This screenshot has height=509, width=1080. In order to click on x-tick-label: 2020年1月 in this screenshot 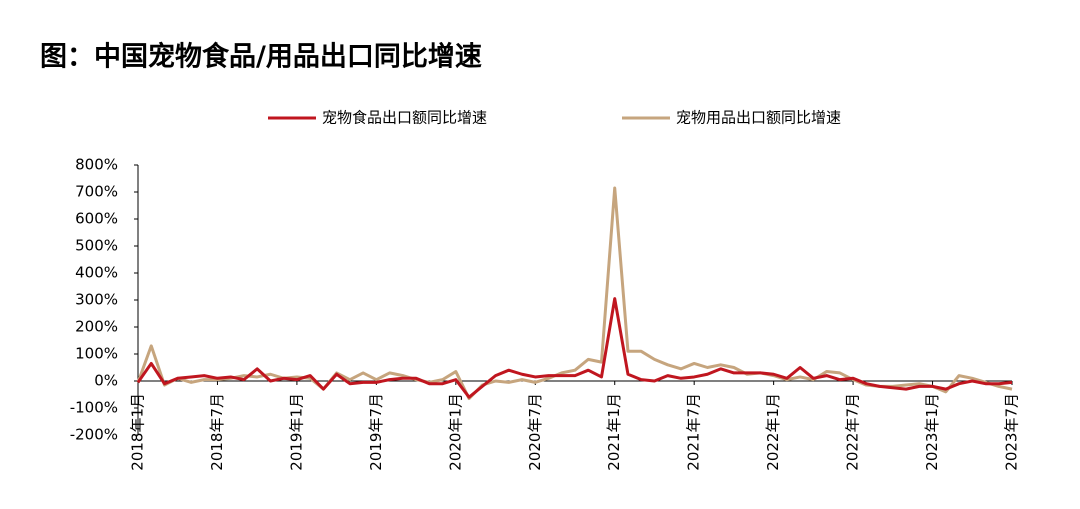, I will do `click(455, 432)`.